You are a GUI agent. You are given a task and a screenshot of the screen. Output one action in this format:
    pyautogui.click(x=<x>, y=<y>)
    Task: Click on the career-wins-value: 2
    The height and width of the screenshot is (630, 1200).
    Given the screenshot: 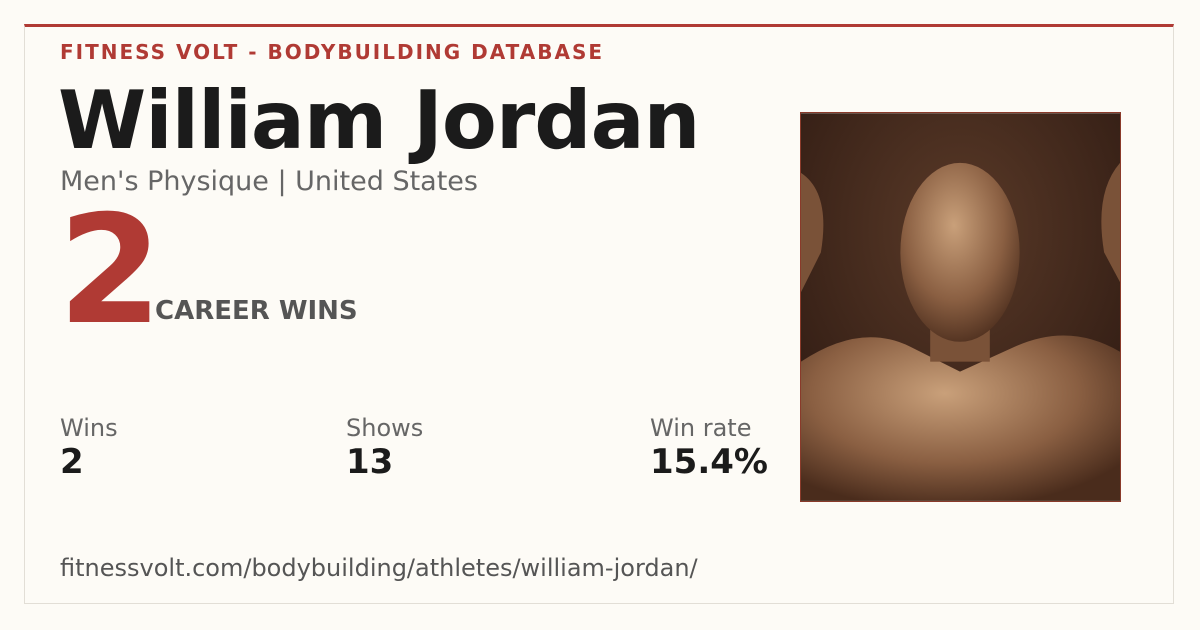 What is the action you would take?
    pyautogui.click(x=110, y=271)
    